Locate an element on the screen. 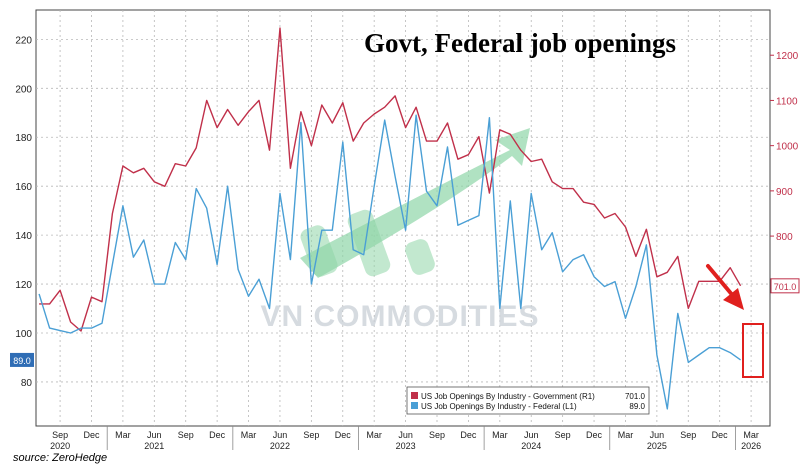 The width and height of the screenshot is (800, 472). left-axis-tick-label: 160 is located at coordinates (23, 187).